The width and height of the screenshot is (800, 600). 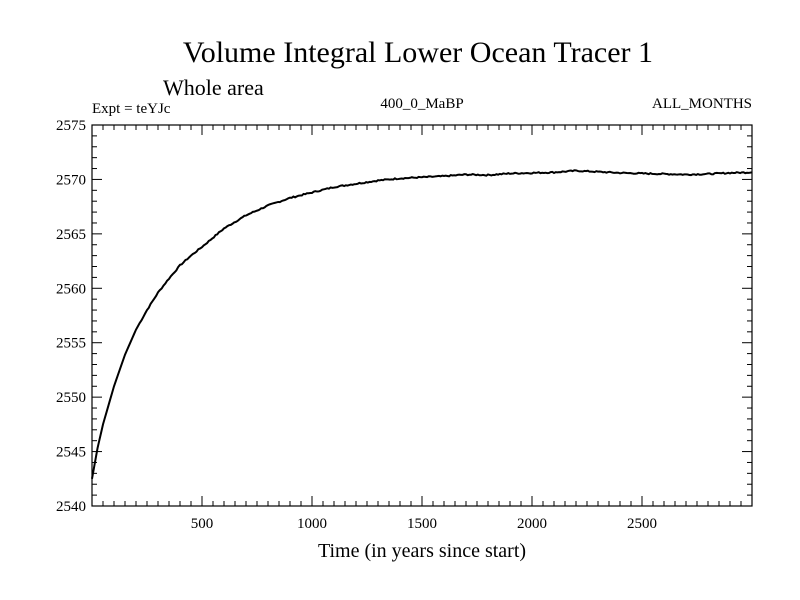 I want to click on x-tick-label: 2000, so click(x=532, y=524).